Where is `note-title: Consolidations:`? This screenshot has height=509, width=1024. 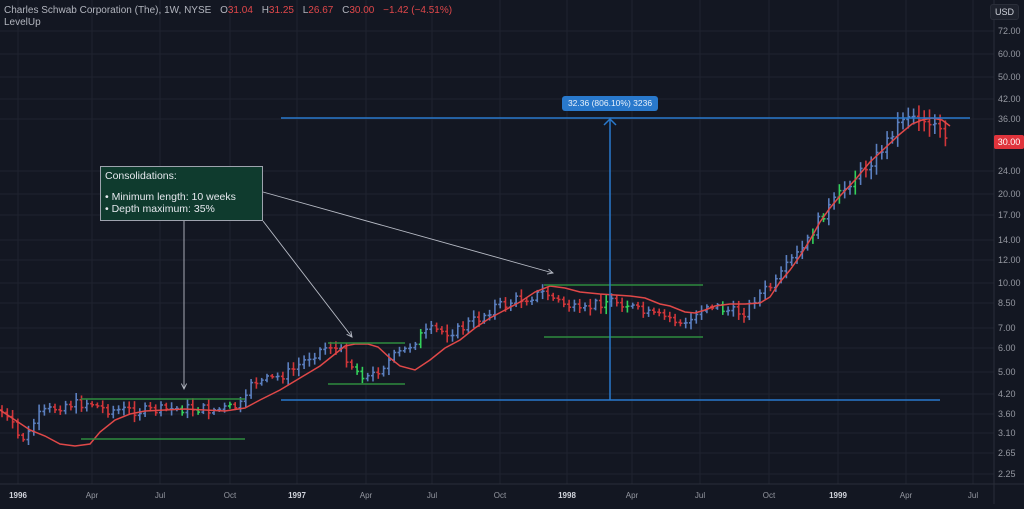
note-title: Consolidations: is located at coordinates (141, 176).